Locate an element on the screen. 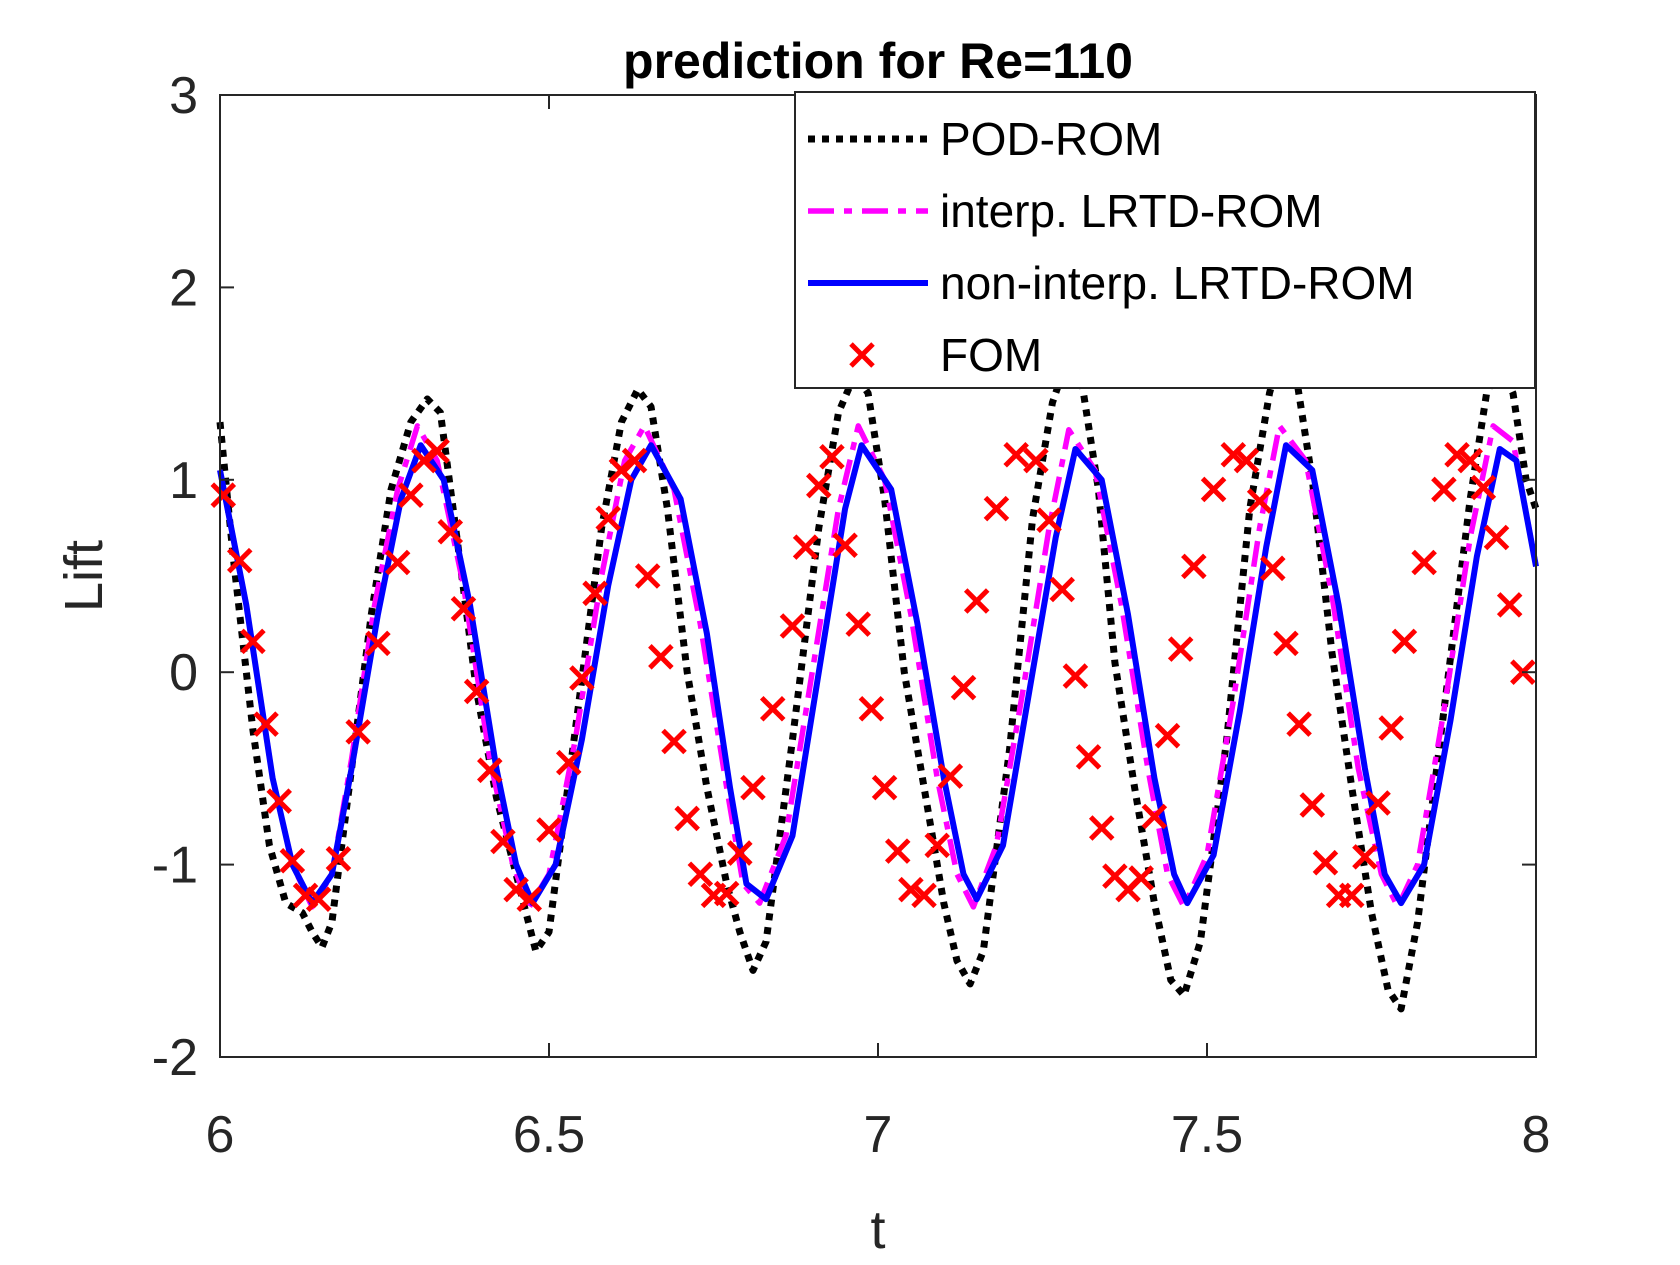  x-axis-label: t is located at coordinates (877, 1230).